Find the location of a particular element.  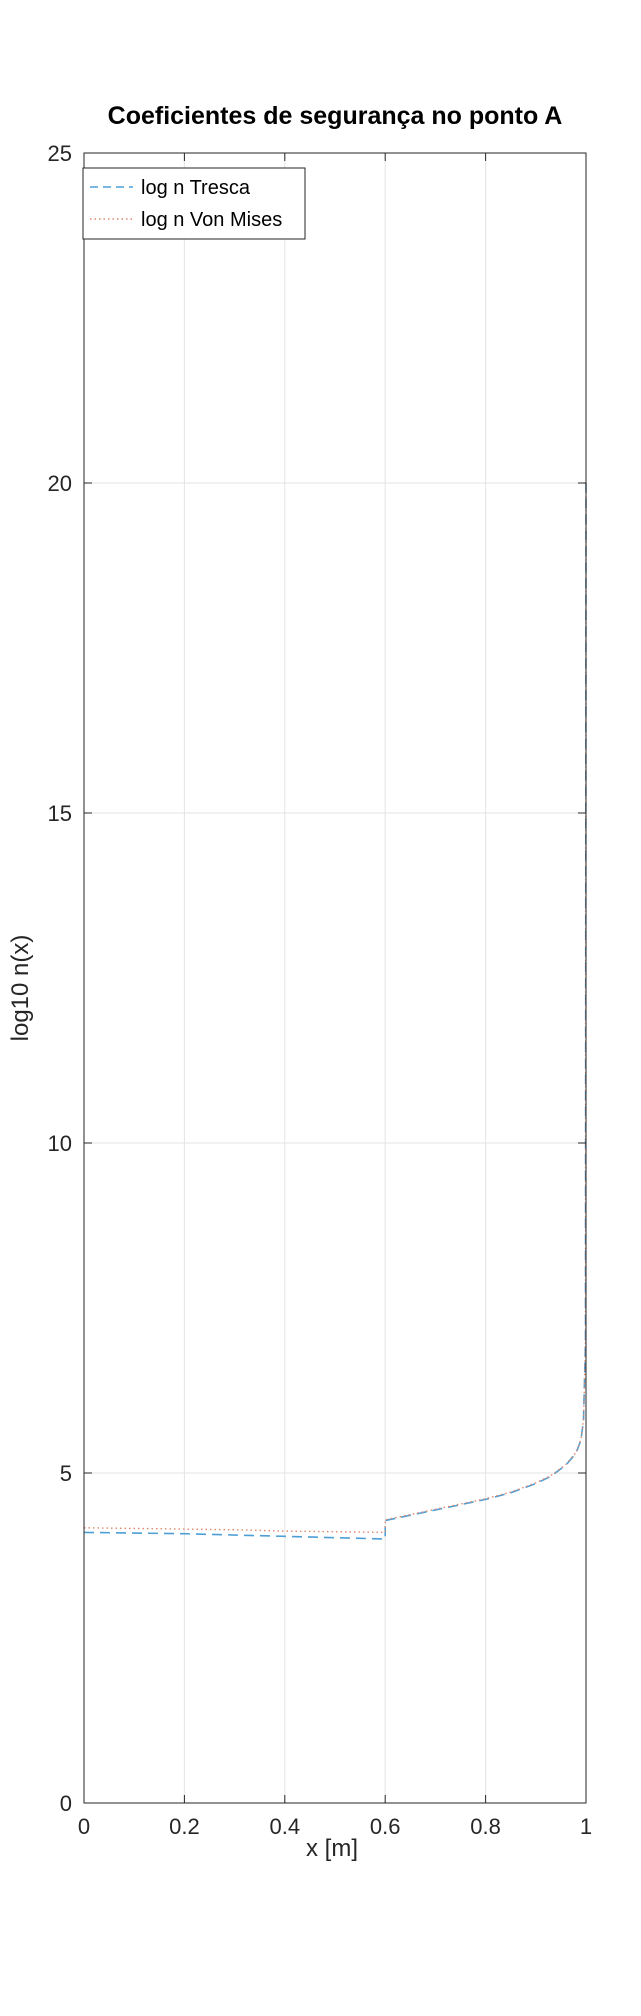

legend-entry-tresca: log n Tresca is located at coordinates (196, 188).